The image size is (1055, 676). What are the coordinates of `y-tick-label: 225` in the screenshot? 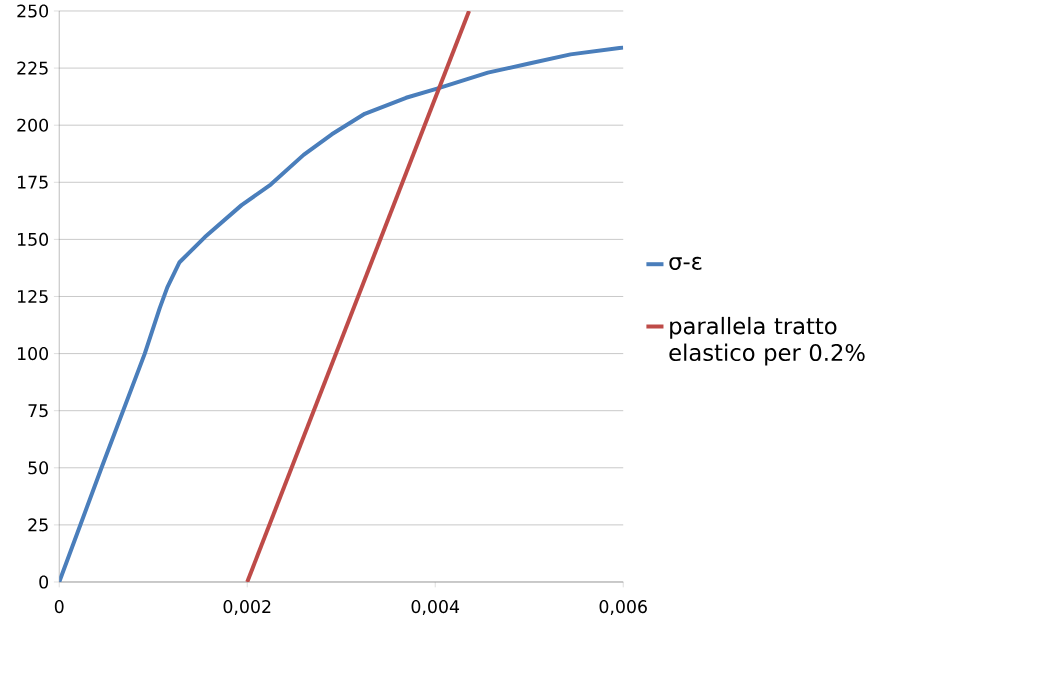 It's located at (32, 68).